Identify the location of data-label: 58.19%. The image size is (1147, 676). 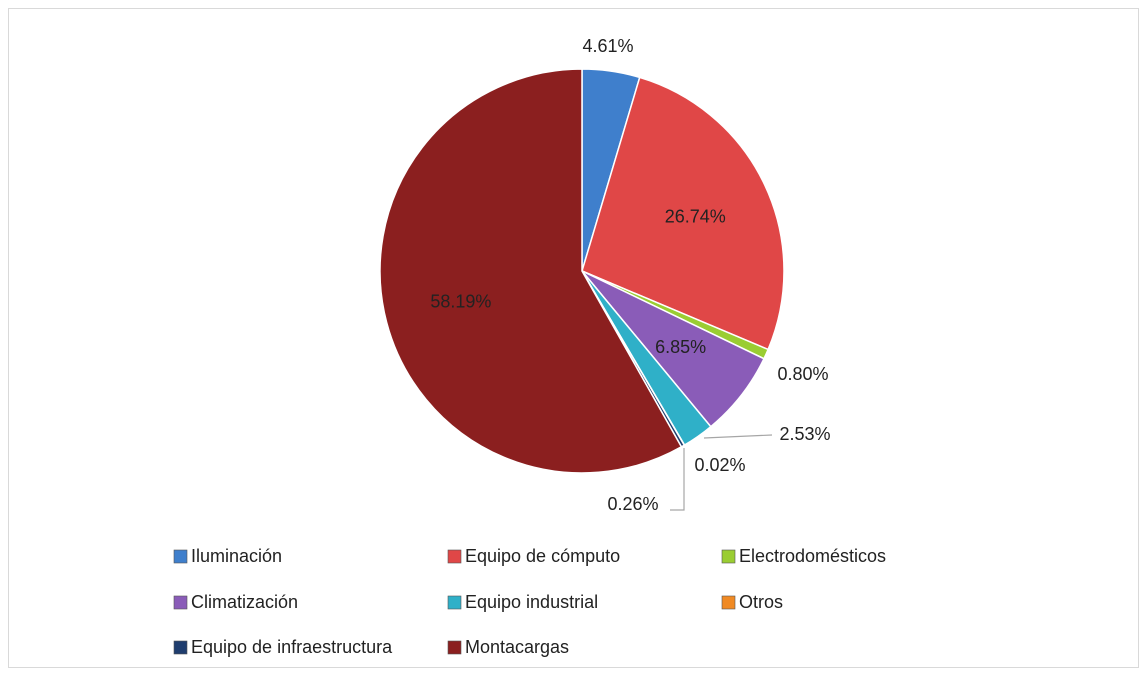
(460, 302).